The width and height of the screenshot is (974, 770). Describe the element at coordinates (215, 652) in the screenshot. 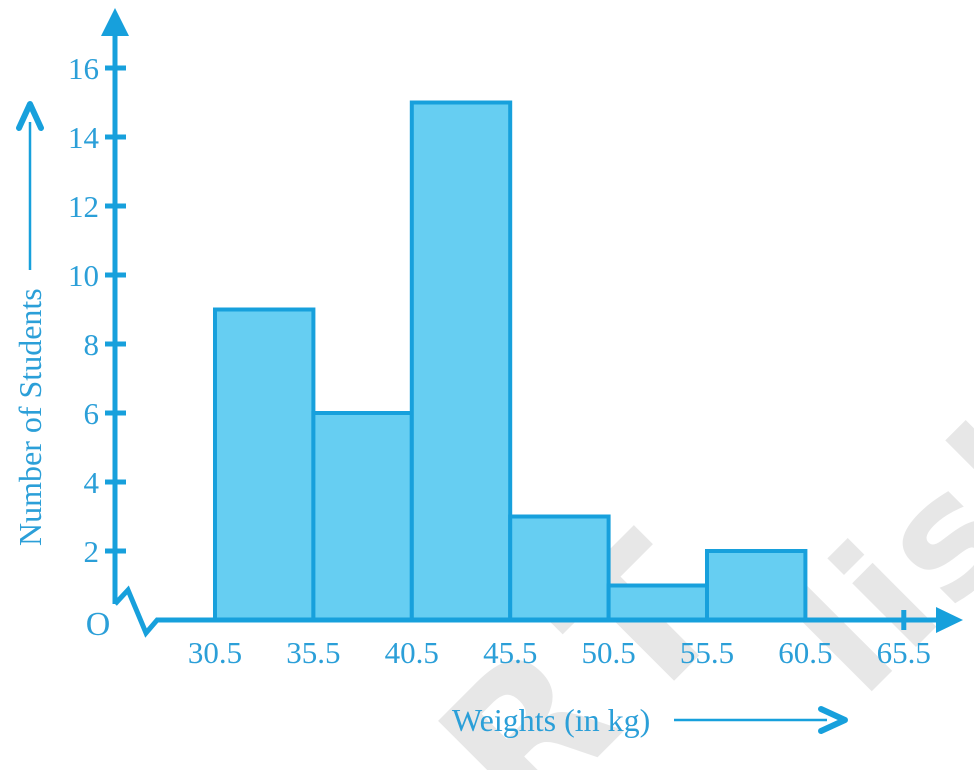

I see `x-tick-label: 30.5` at that location.